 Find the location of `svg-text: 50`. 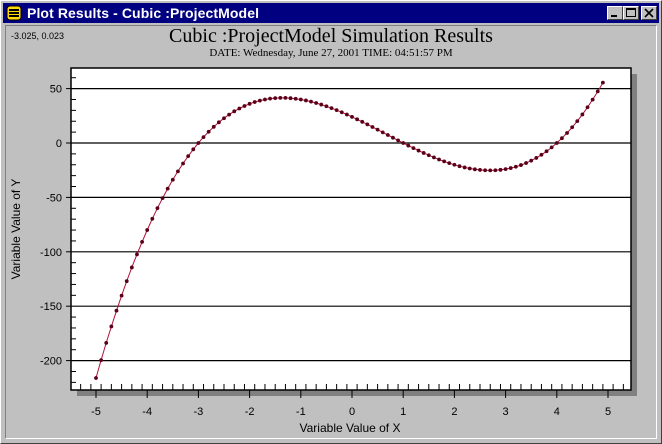

svg-text: 50 is located at coordinates (56, 90).